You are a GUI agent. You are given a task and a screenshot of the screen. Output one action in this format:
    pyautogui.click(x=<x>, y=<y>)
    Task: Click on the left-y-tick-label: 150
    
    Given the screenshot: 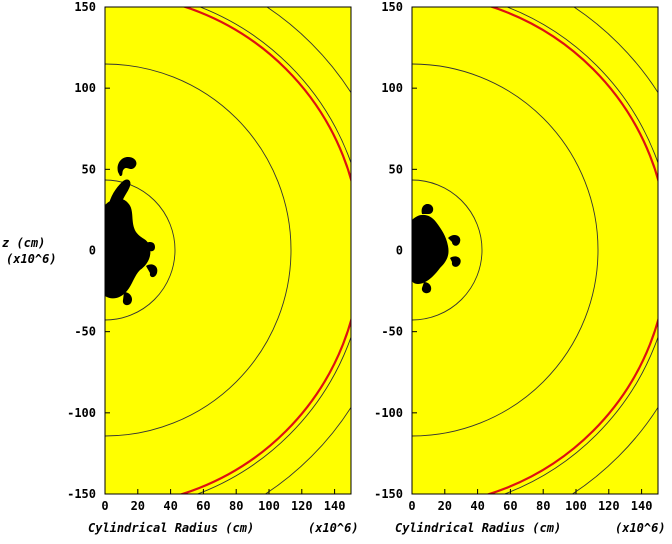 What is the action you would take?
    pyautogui.click(x=85, y=7)
    